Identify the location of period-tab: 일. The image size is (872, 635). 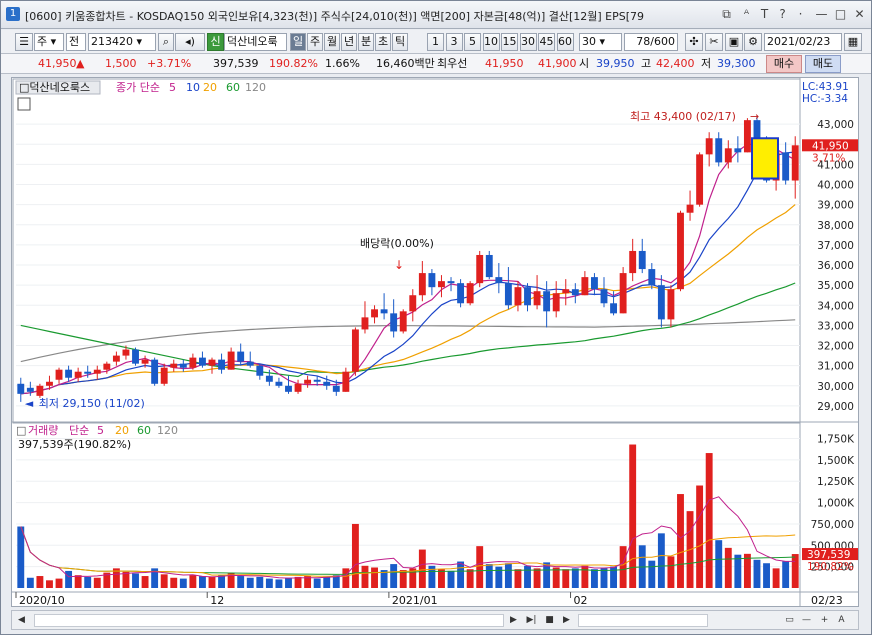
(298, 42).